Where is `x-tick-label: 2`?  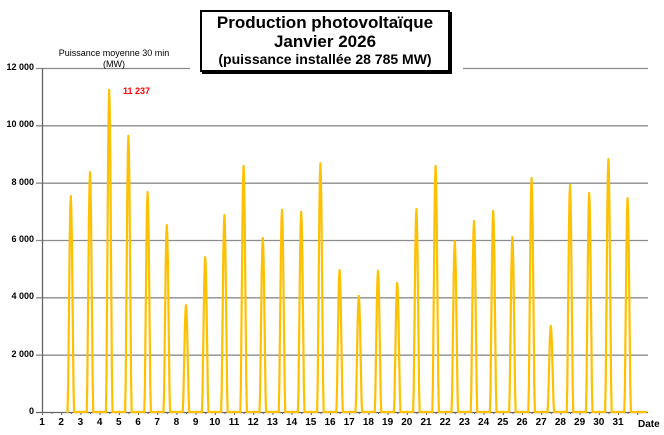 x-tick-label: 2 is located at coordinates (61, 422).